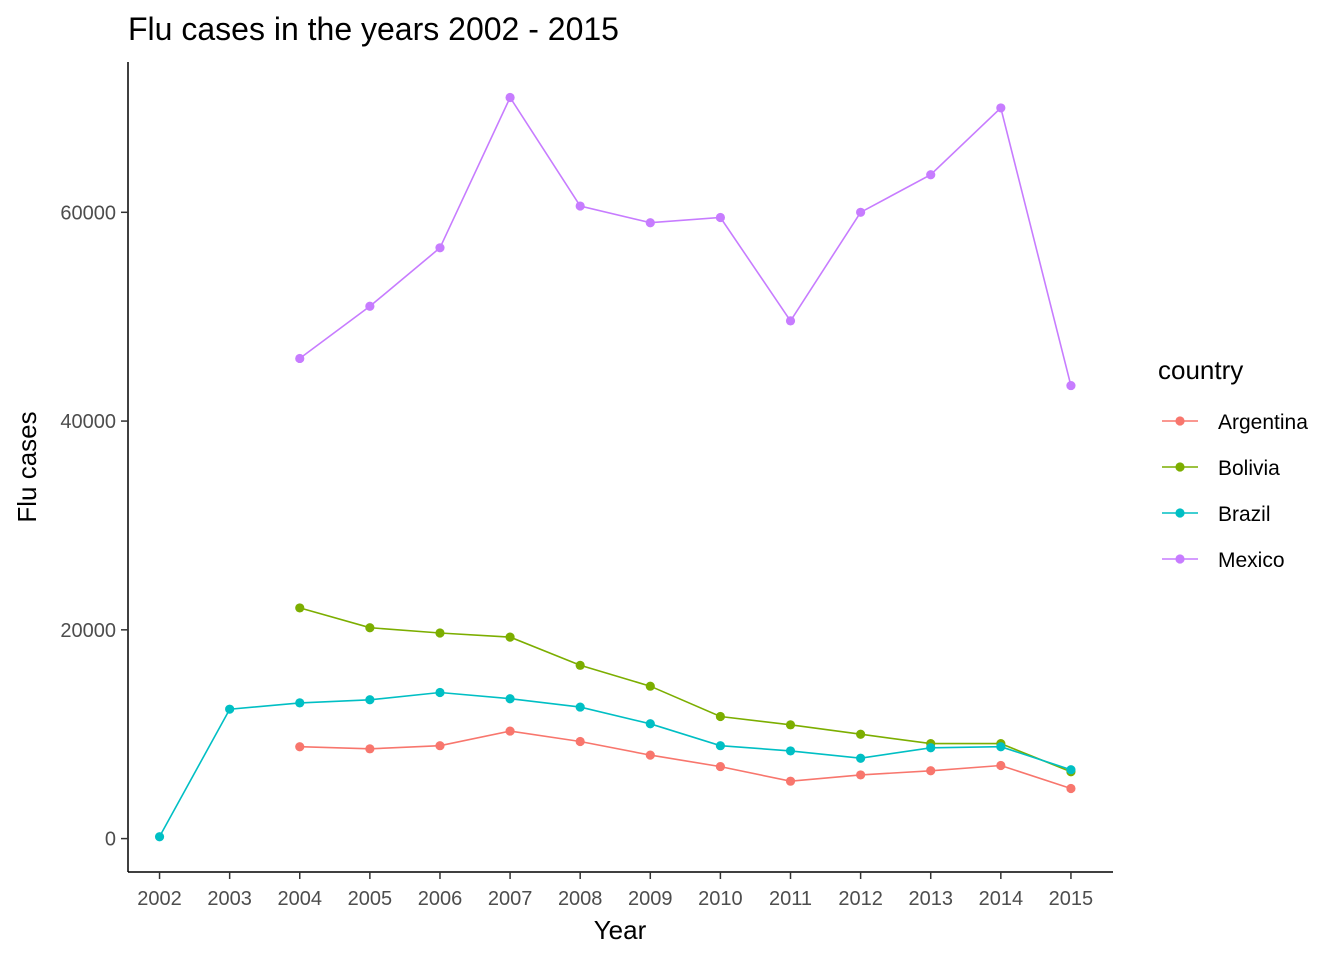 The height and width of the screenshot is (960, 1344). I want to click on x-tick-label: 2006, so click(440, 899).